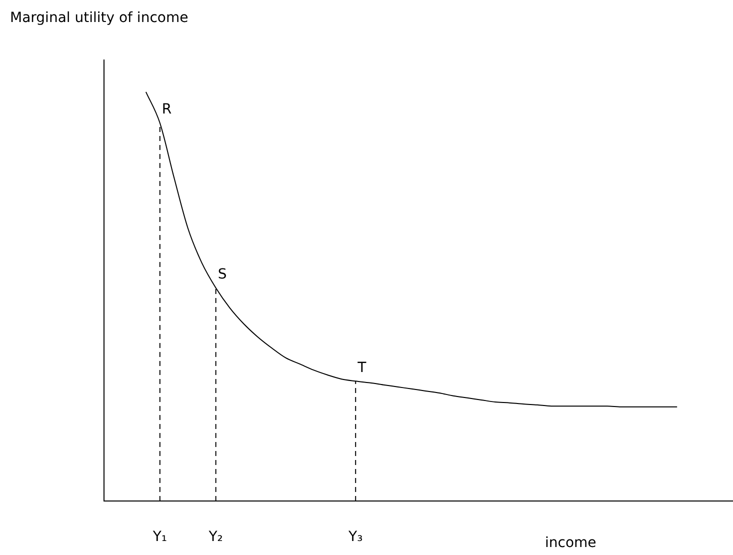  I want to click on annotation: S, so click(222, 274).